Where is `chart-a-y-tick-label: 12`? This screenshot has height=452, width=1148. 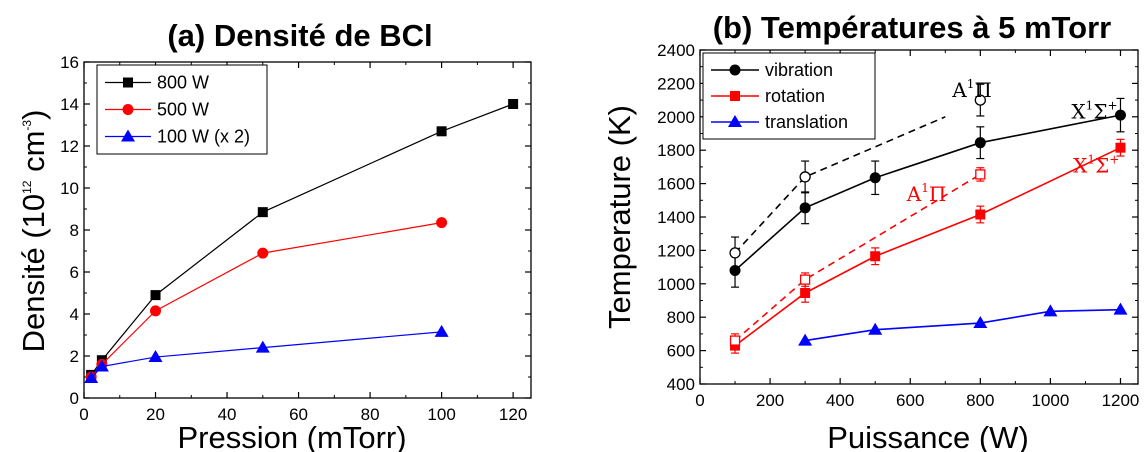
chart-a-y-tick-label: 12 is located at coordinates (69, 146).